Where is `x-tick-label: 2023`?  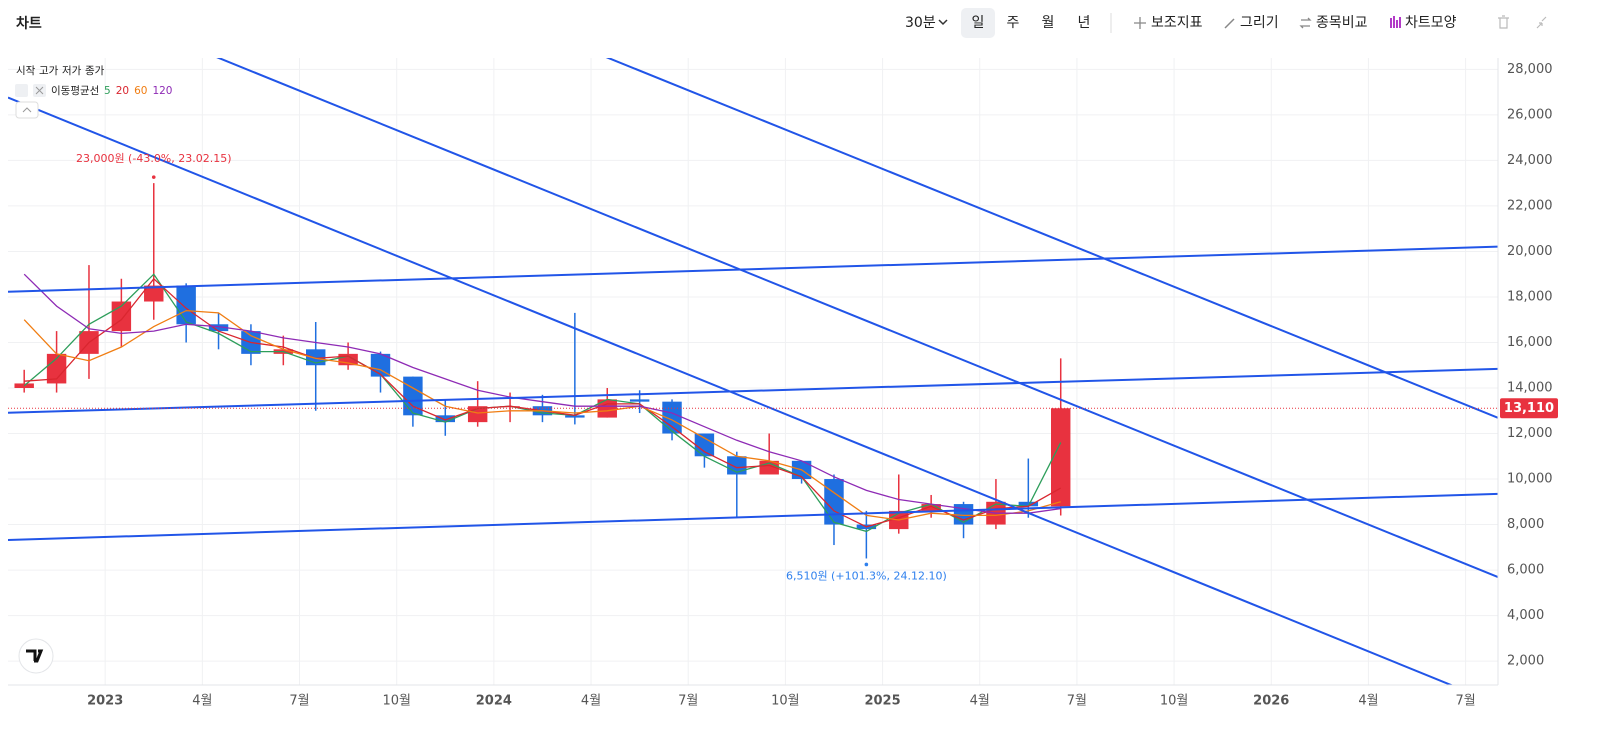 x-tick-label: 2023 is located at coordinates (105, 701).